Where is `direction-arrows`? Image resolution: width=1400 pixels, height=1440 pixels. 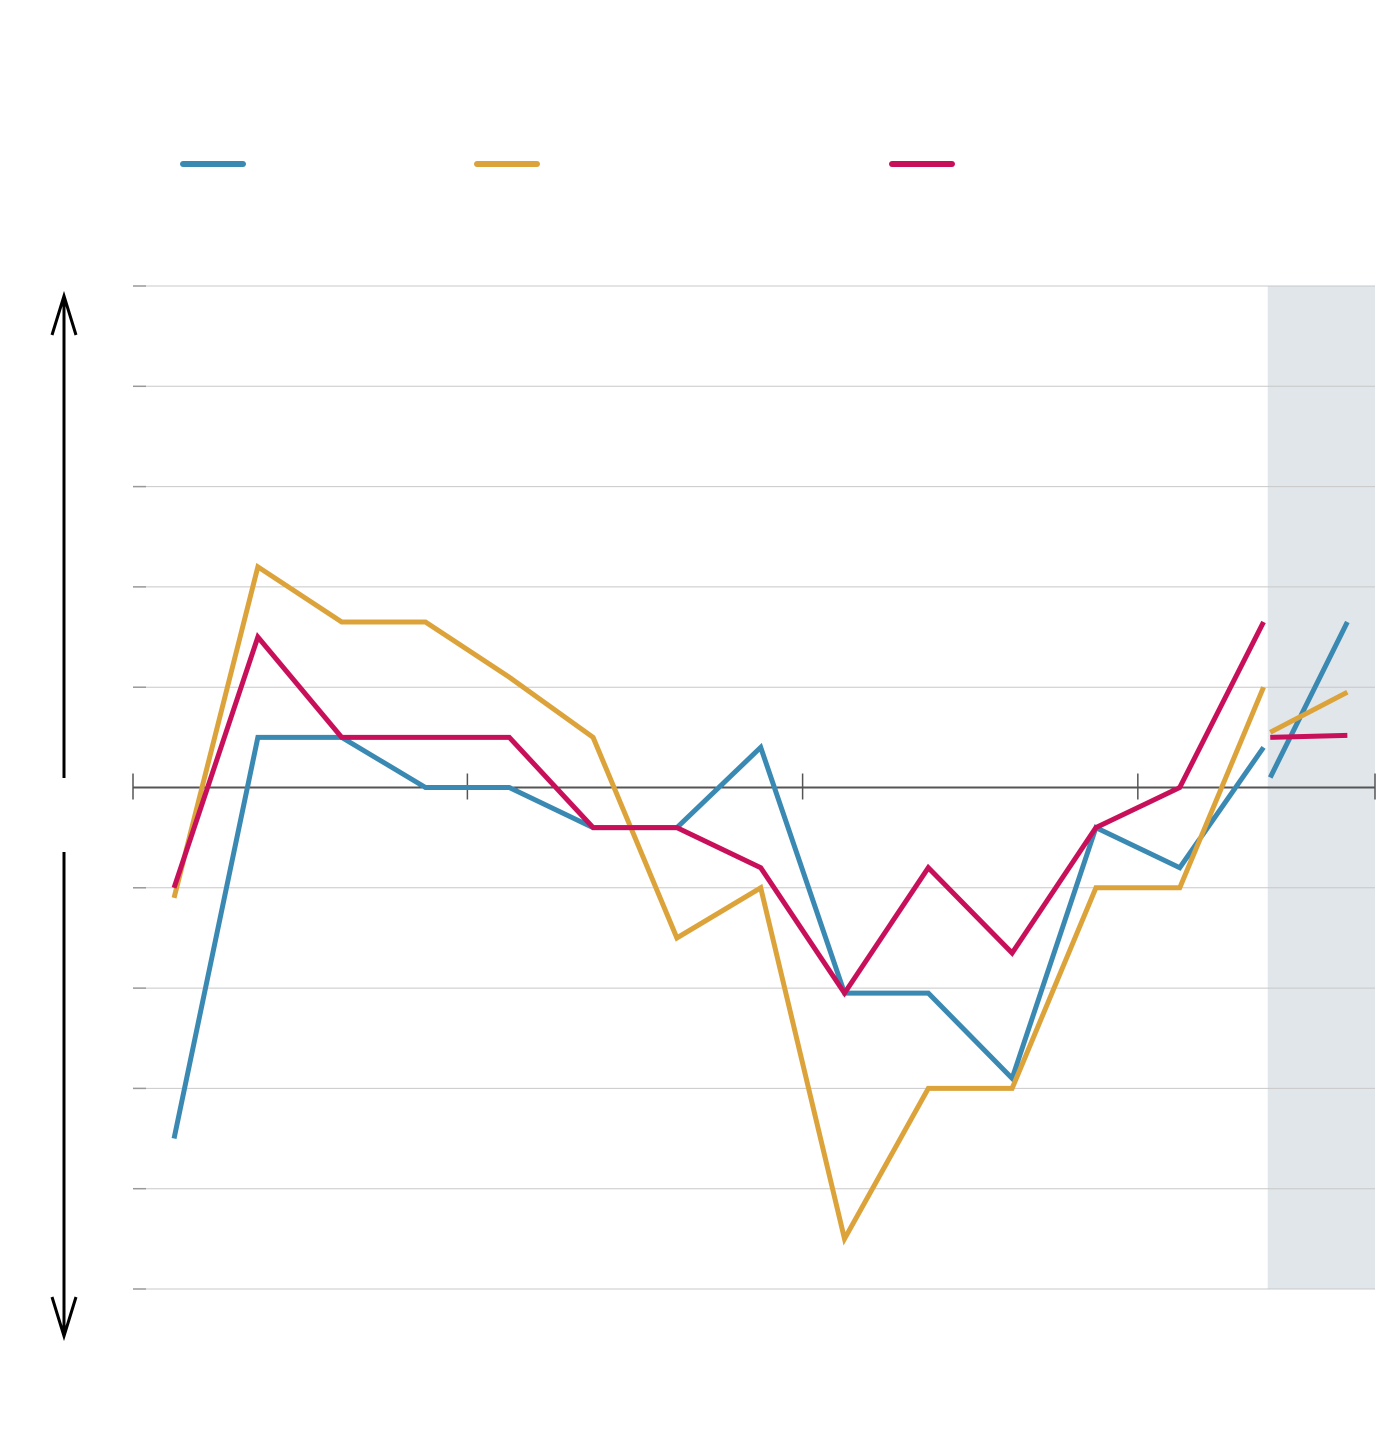 direction-arrows is located at coordinates (64, 816).